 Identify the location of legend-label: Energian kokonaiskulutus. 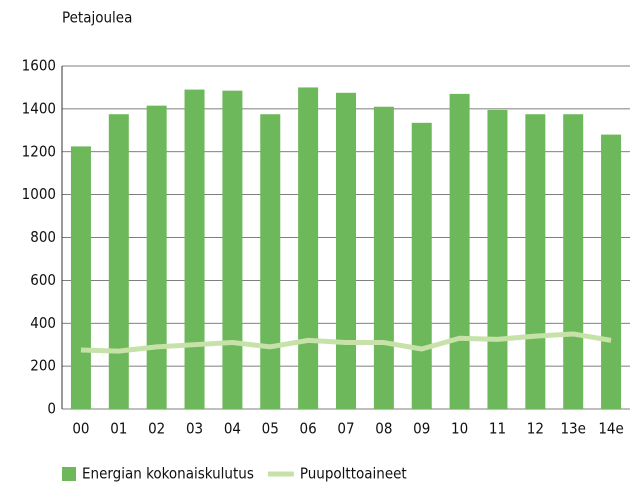
(168, 474).